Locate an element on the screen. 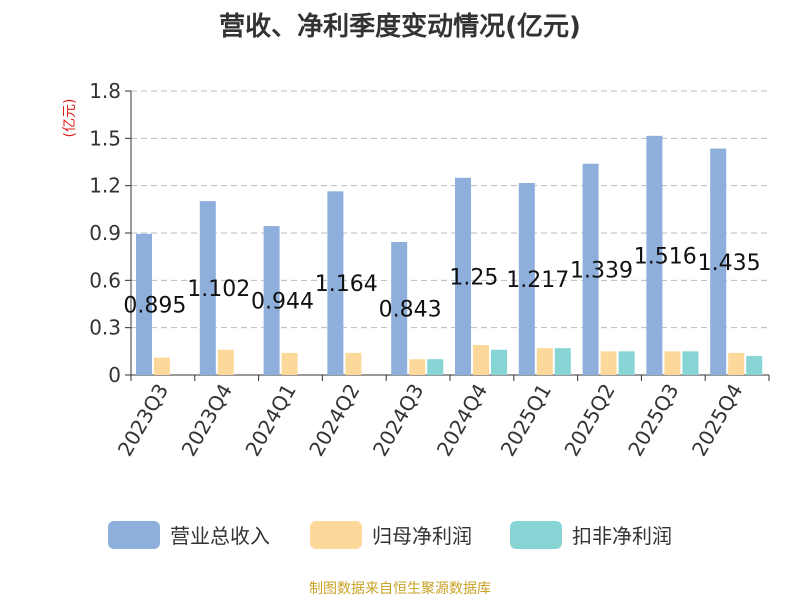 The image size is (800, 600). data-label: 1.435 is located at coordinates (729, 263).